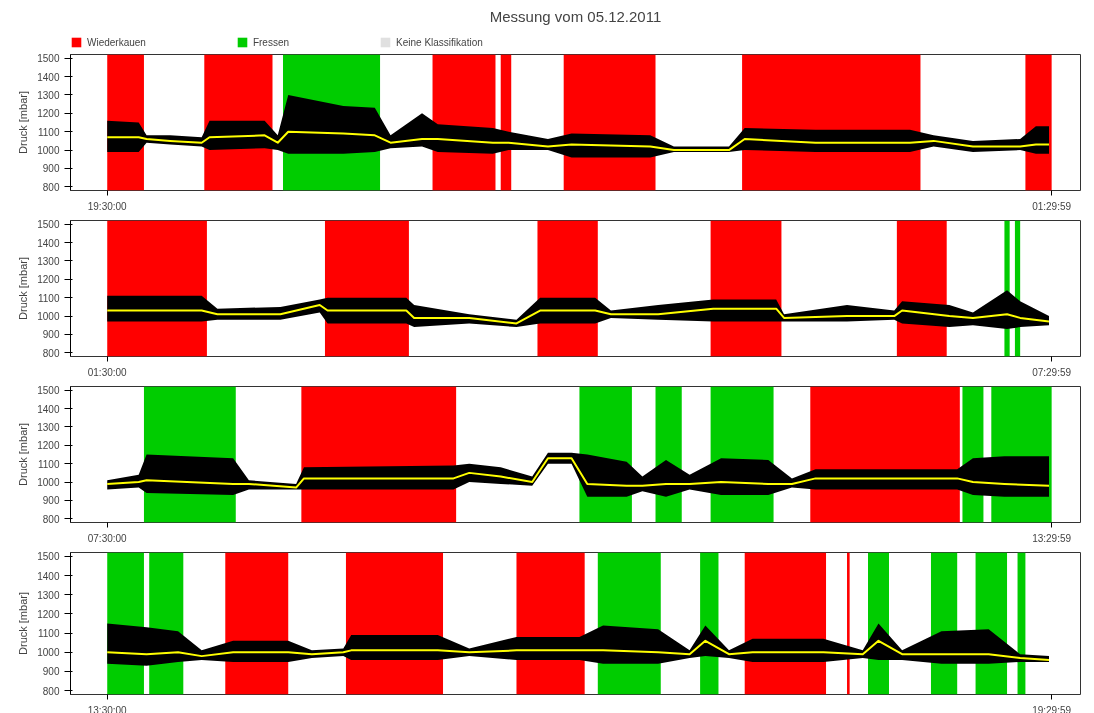 This screenshot has width=1094, height=713. What do you see at coordinates (1052, 538) in the screenshot?
I see `x-tick-label: 13:29:59` at bounding box center [1052, 538].